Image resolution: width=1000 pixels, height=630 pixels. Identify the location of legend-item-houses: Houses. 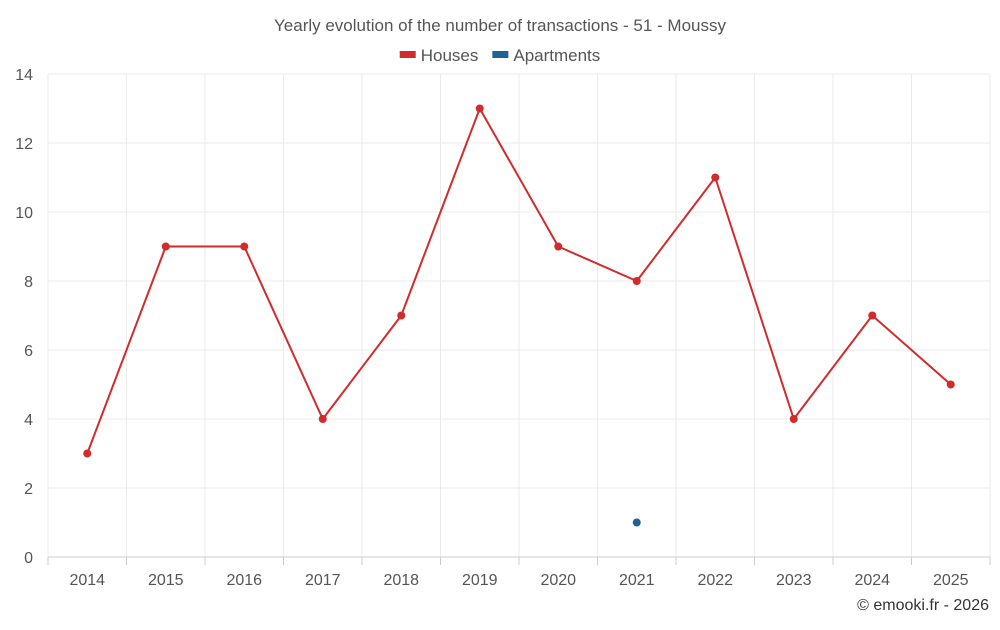
(439, 55).